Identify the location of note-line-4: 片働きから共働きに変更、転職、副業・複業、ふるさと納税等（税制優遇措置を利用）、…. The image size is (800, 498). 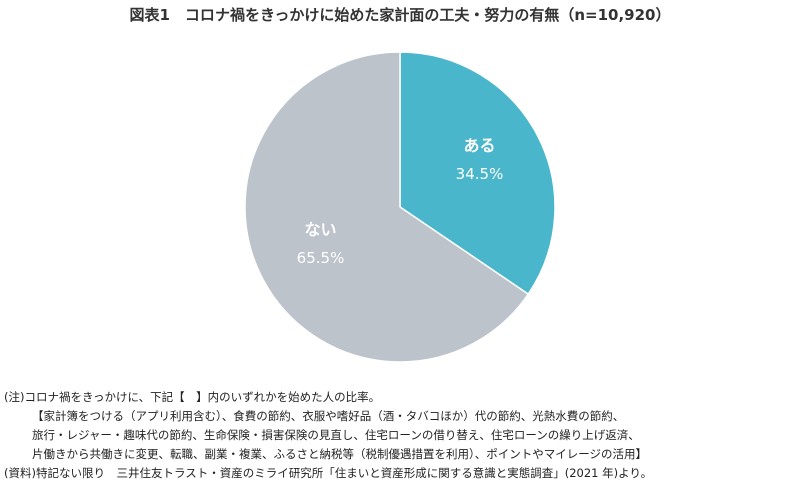
(340, 454).